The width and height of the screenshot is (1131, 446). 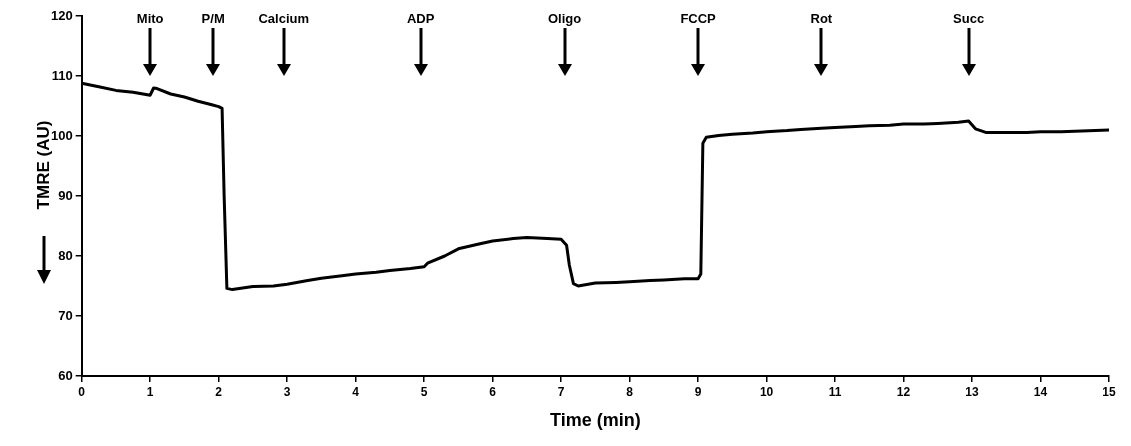 What do you see at coordinates (62, 75) in the screenshot?
I see `y-tick-label: 110` at bounding box center [62, 75].